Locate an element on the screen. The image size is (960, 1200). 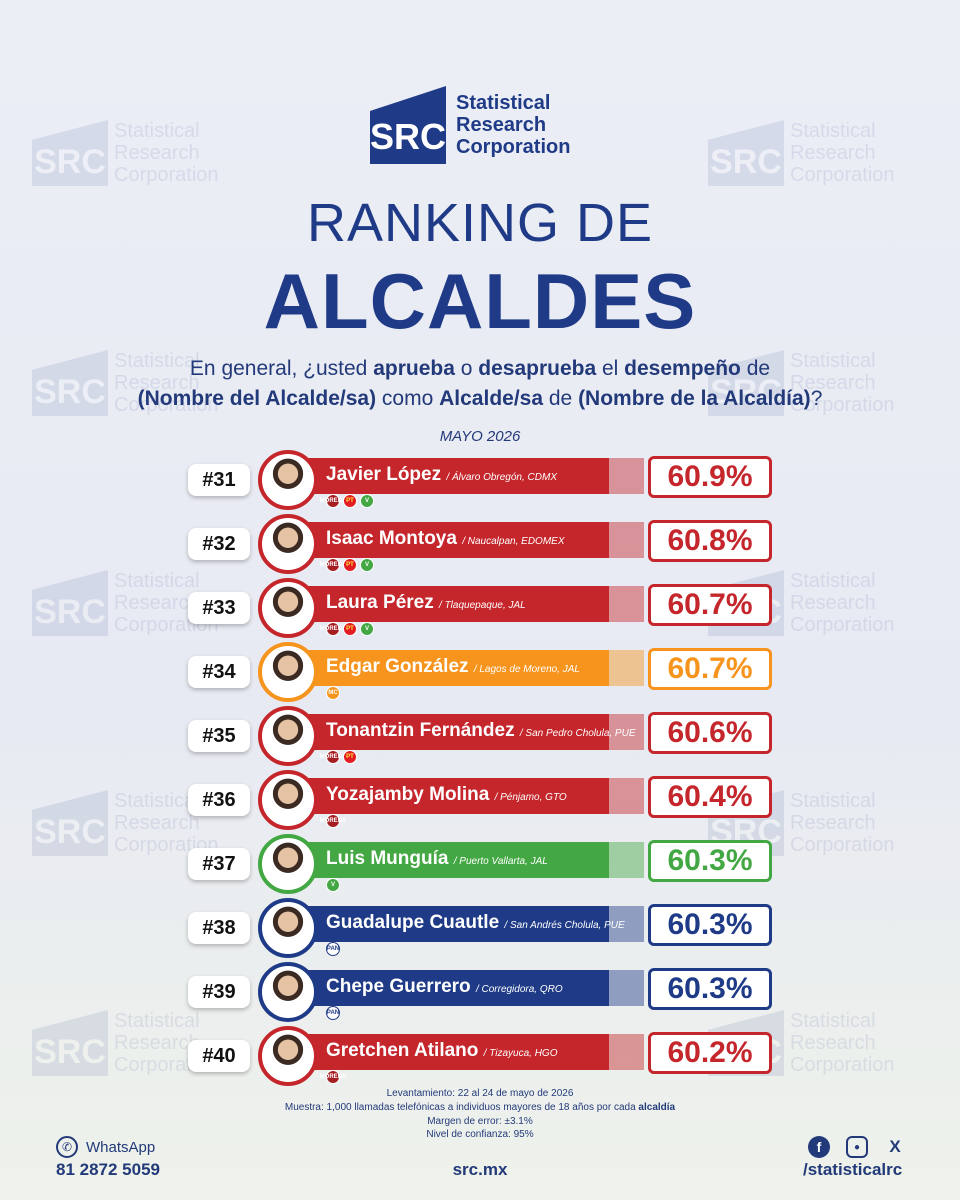
x-icon: X is located at coordinates (895, 1146).